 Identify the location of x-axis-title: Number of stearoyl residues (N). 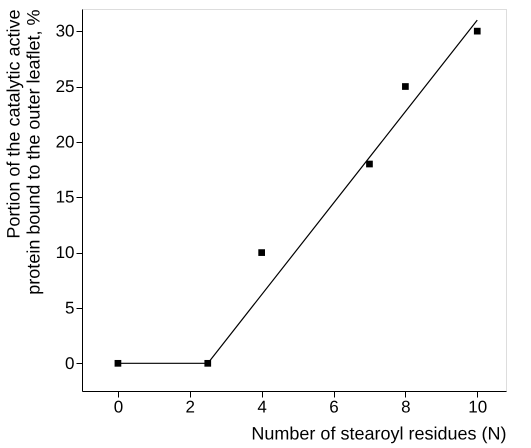
(378, 434).